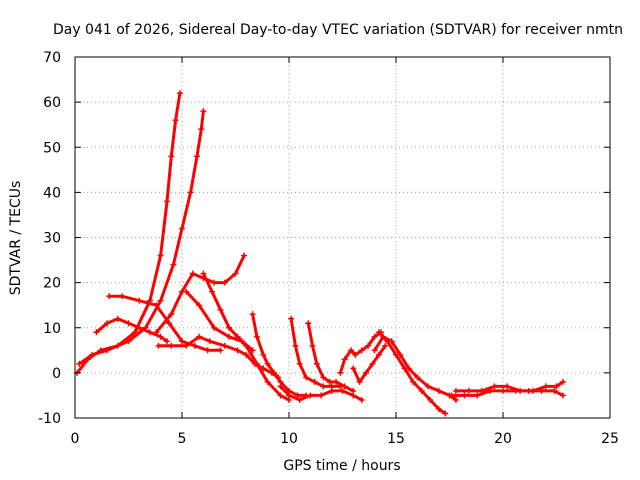  What do you see at coordinates (16, 238) in the screenshot?
I see `y-axis-label: SDTVAR / TECUs` at bounding box center [16, 238].